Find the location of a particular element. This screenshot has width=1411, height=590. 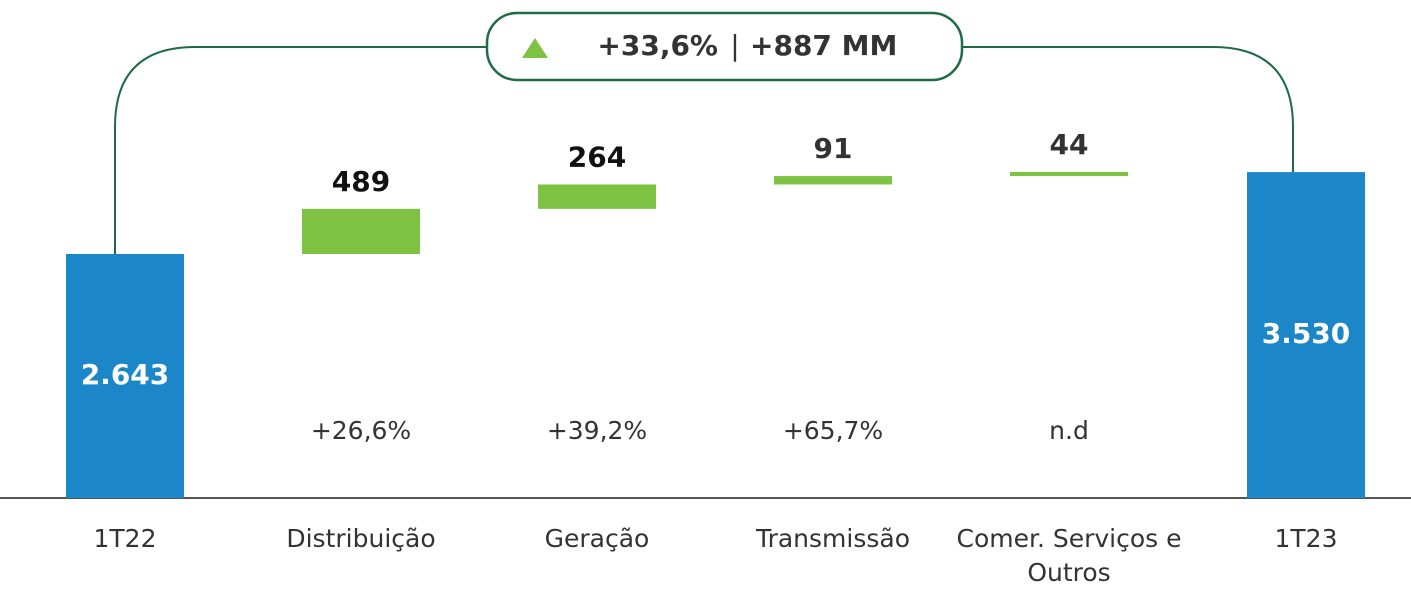

connector-right is located at coordinates (1128, 109).